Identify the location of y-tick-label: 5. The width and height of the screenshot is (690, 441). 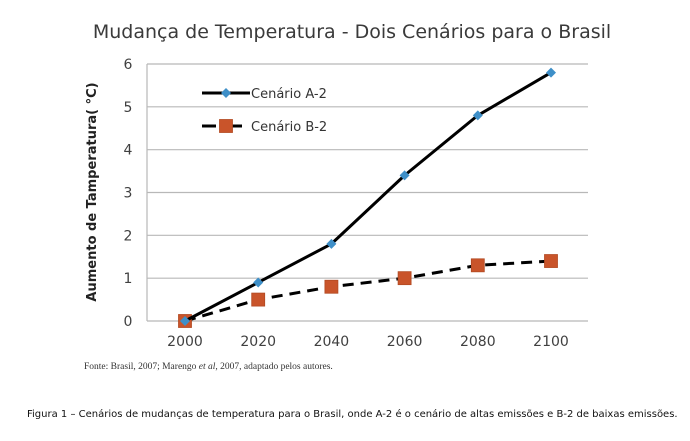
(128, 108).